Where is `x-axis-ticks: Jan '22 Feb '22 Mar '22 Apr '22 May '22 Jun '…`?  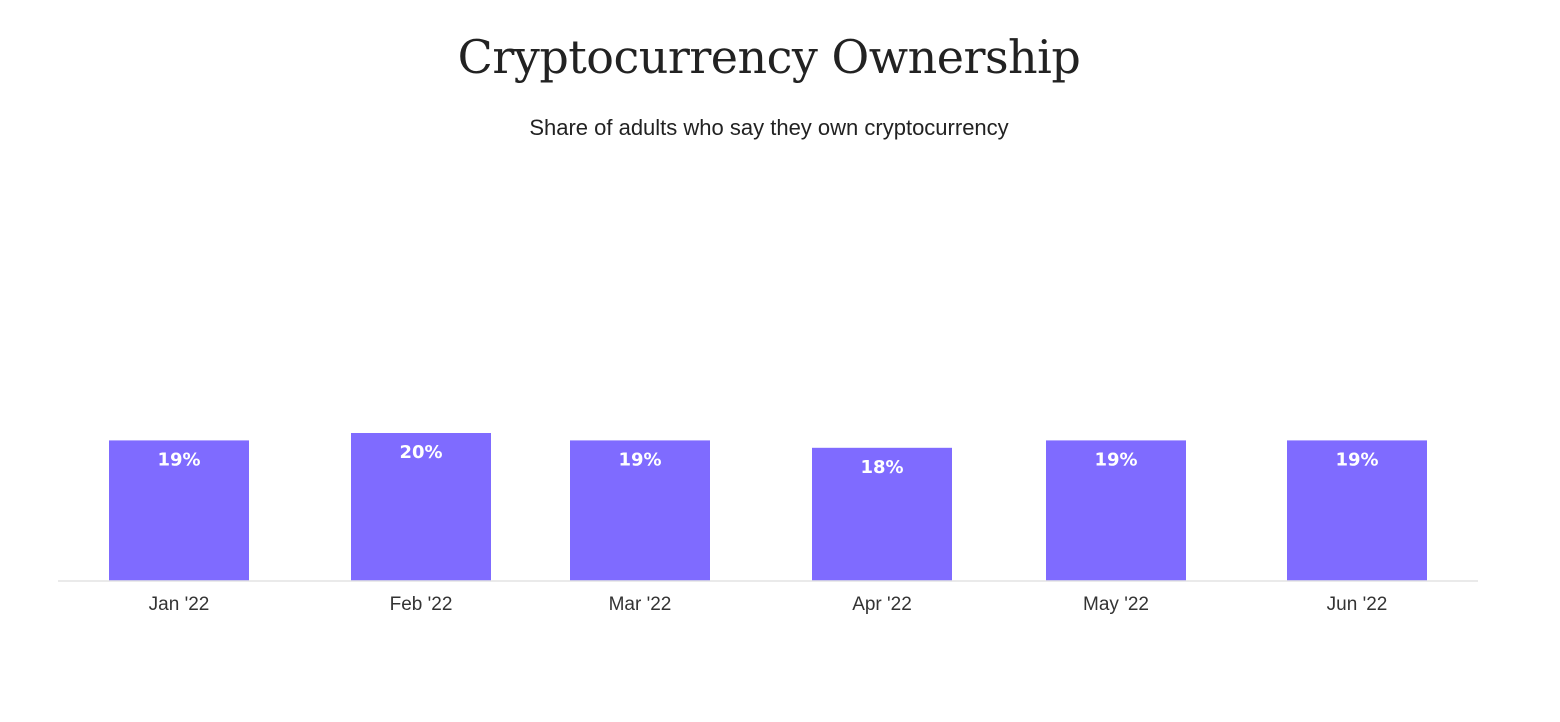
x-axis-ticks: Jan '22 Feb '22 Mar '22 Apr '22 May '22 Jun '… is located at coordinates (768, 604).